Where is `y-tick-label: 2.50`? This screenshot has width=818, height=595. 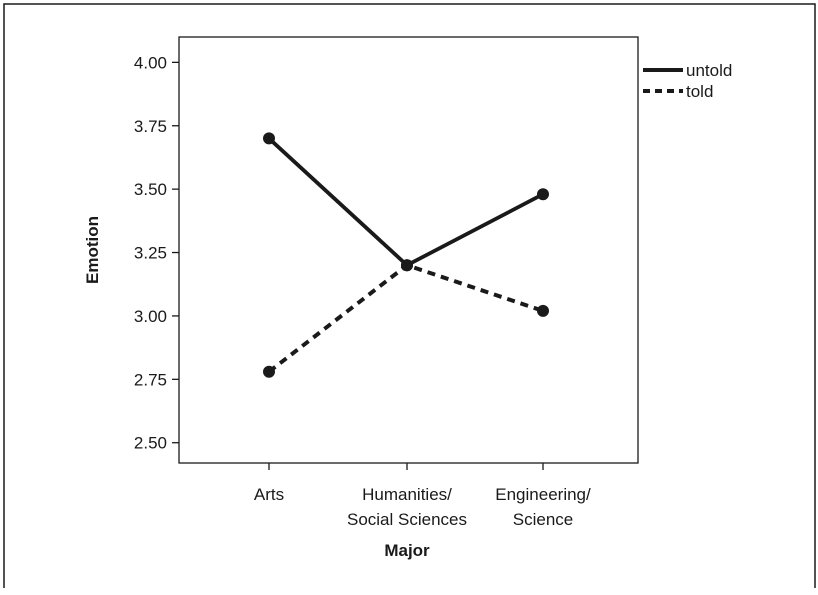
y-tick-label: 2.50 is located at coordinates (150, 443).